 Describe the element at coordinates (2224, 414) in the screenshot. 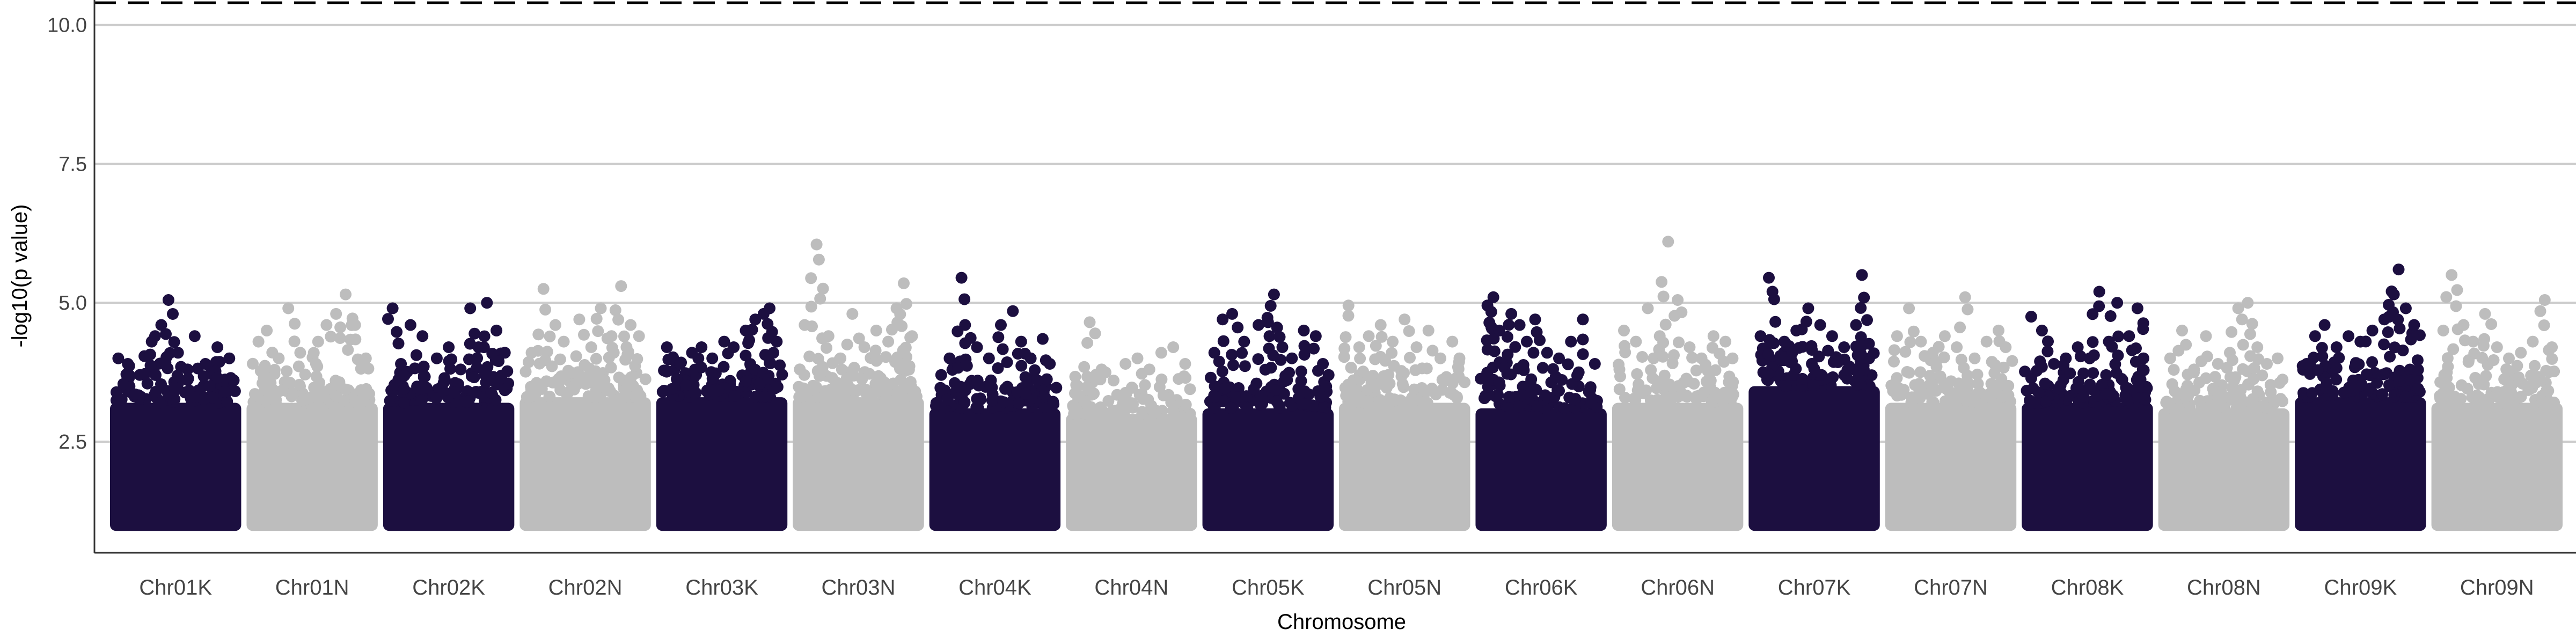

I see `chromosome-Chr08N` at that location.